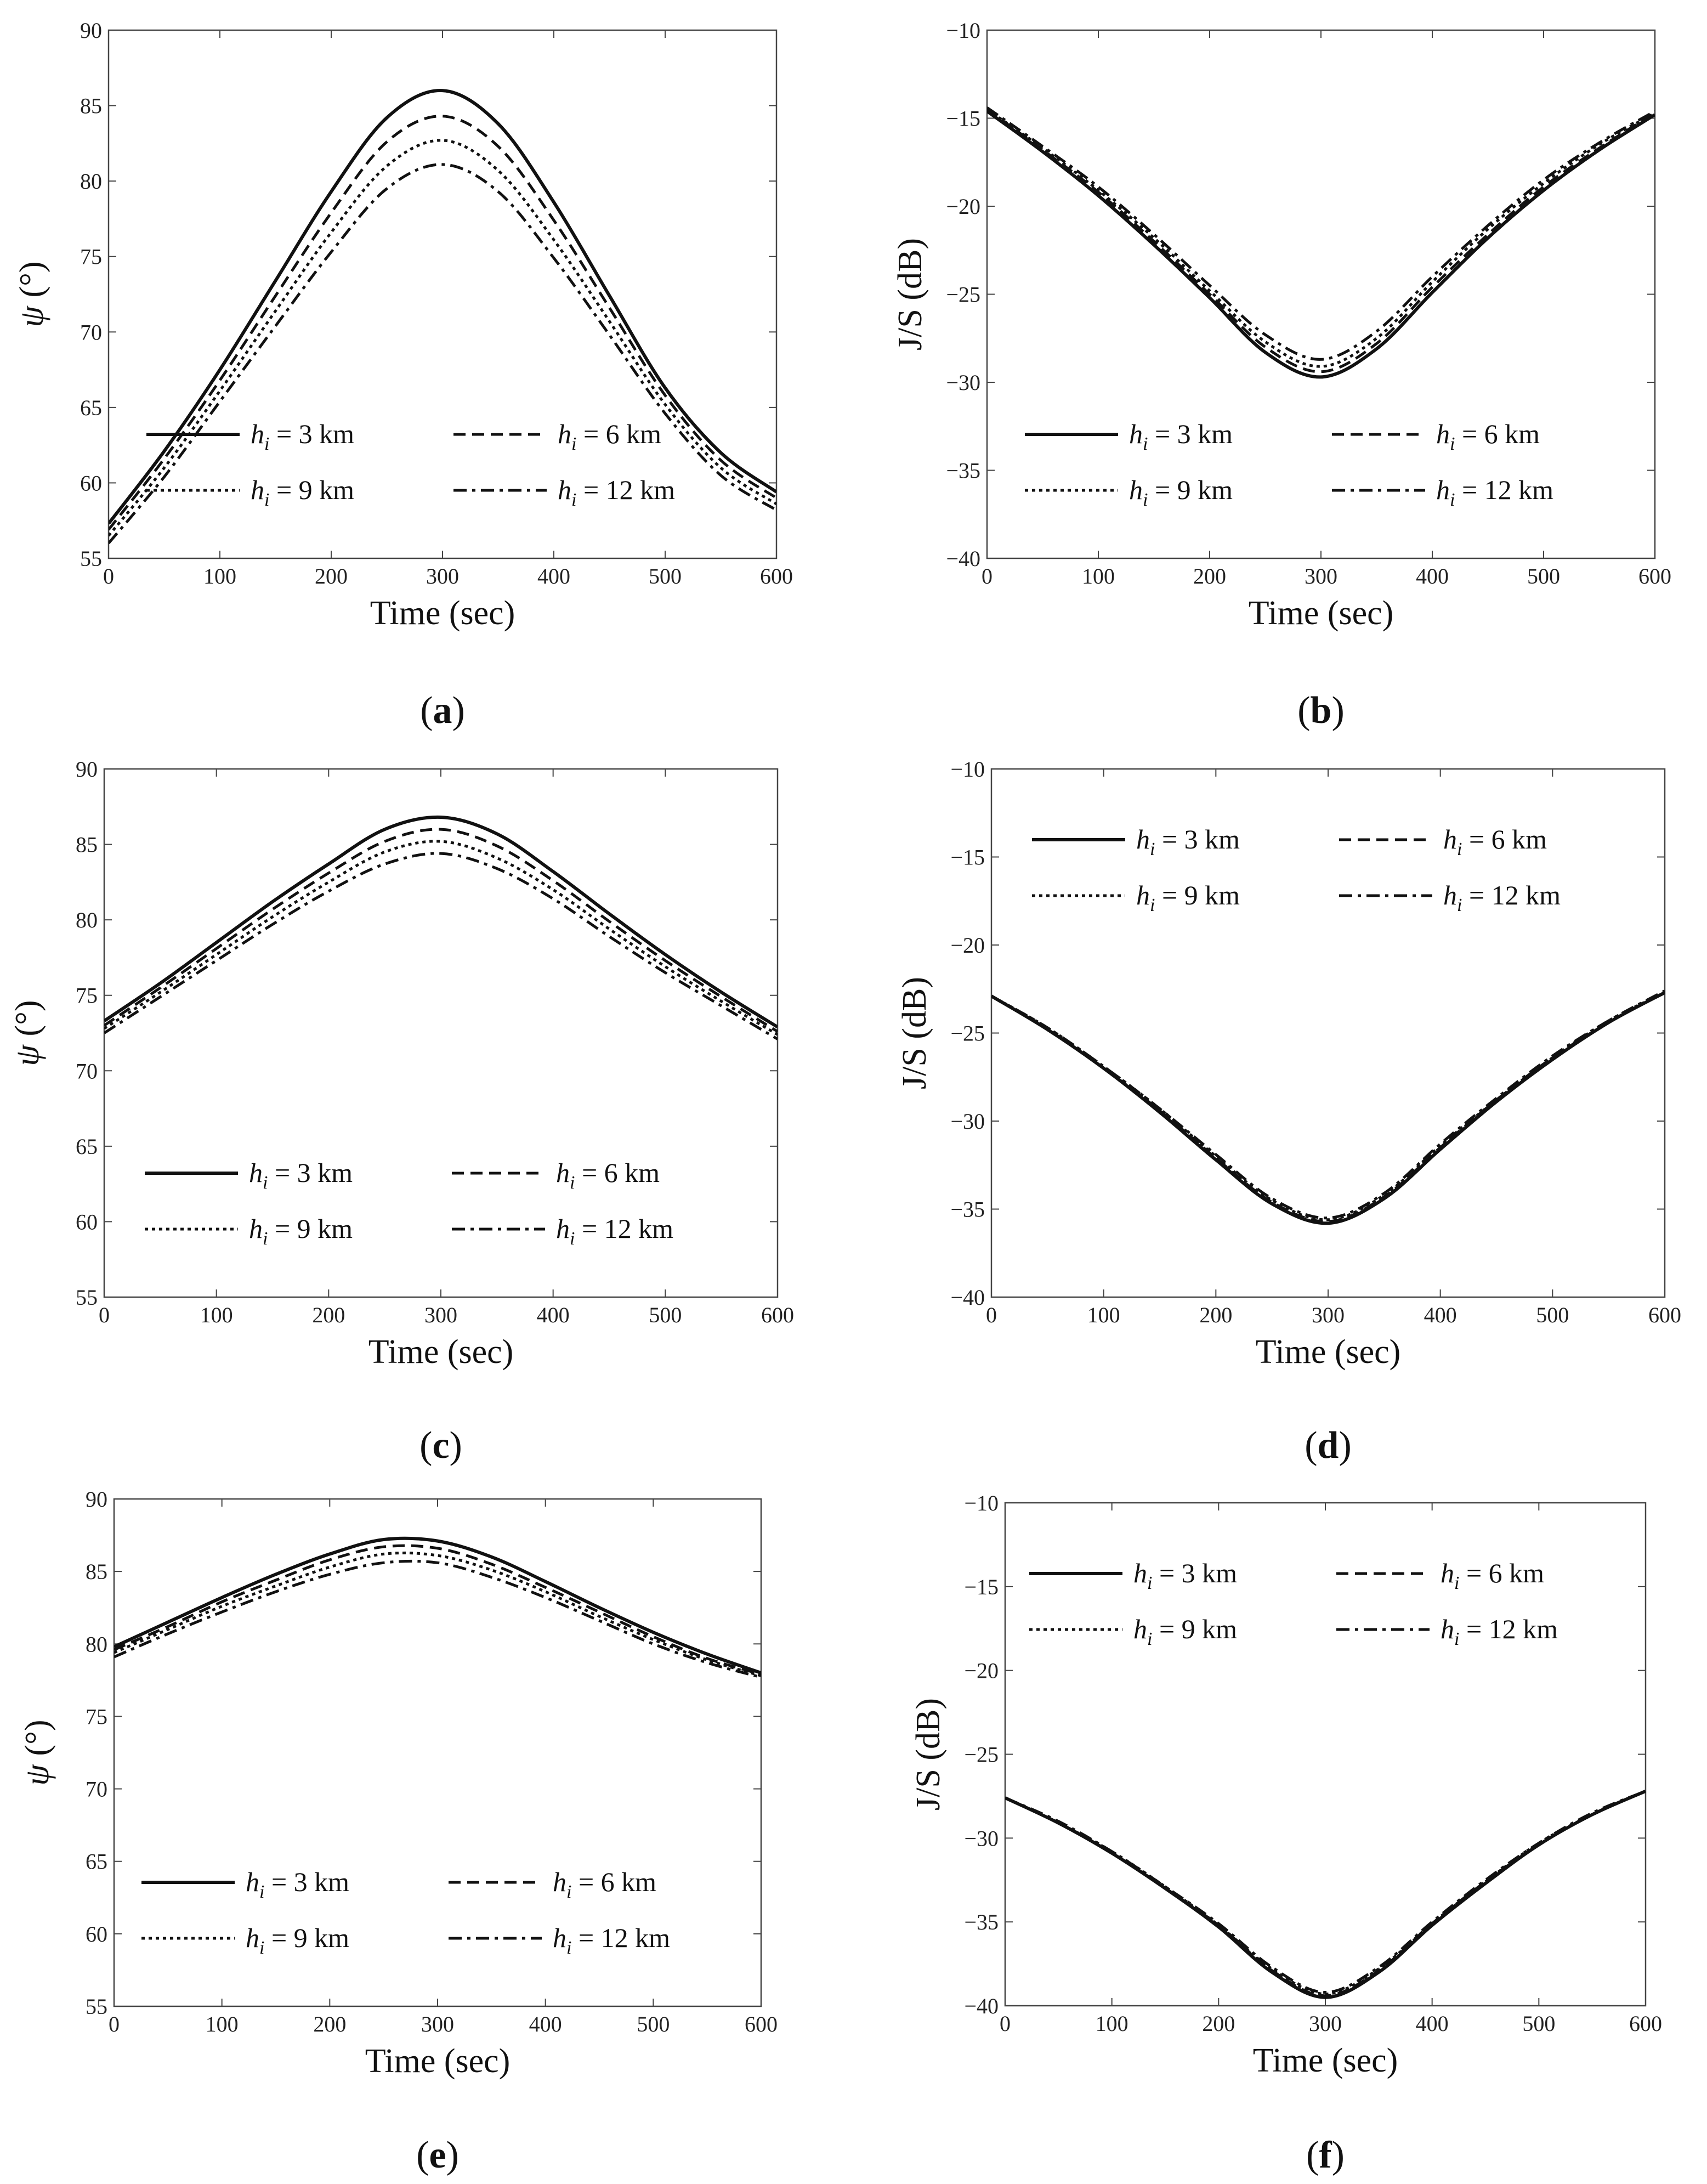 This screenshot has width=1707, height=2184. Describe the element at coordinates (28, 1033) in the screenshot. I see `y-axis-label: ψ (°)` at that location.